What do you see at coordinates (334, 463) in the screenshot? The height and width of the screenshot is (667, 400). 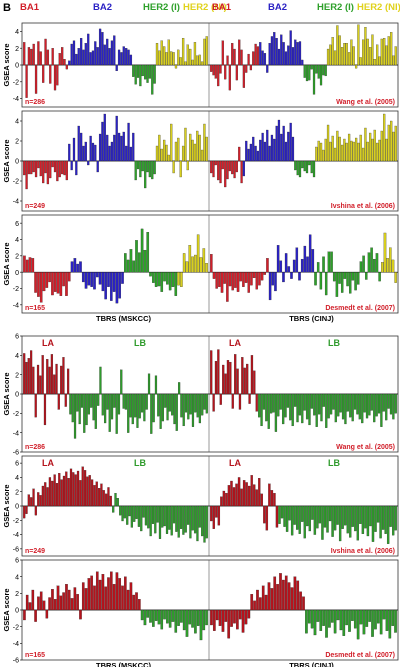 I see `subtype-header-5-4: LB` at bounding box center [334, 463].